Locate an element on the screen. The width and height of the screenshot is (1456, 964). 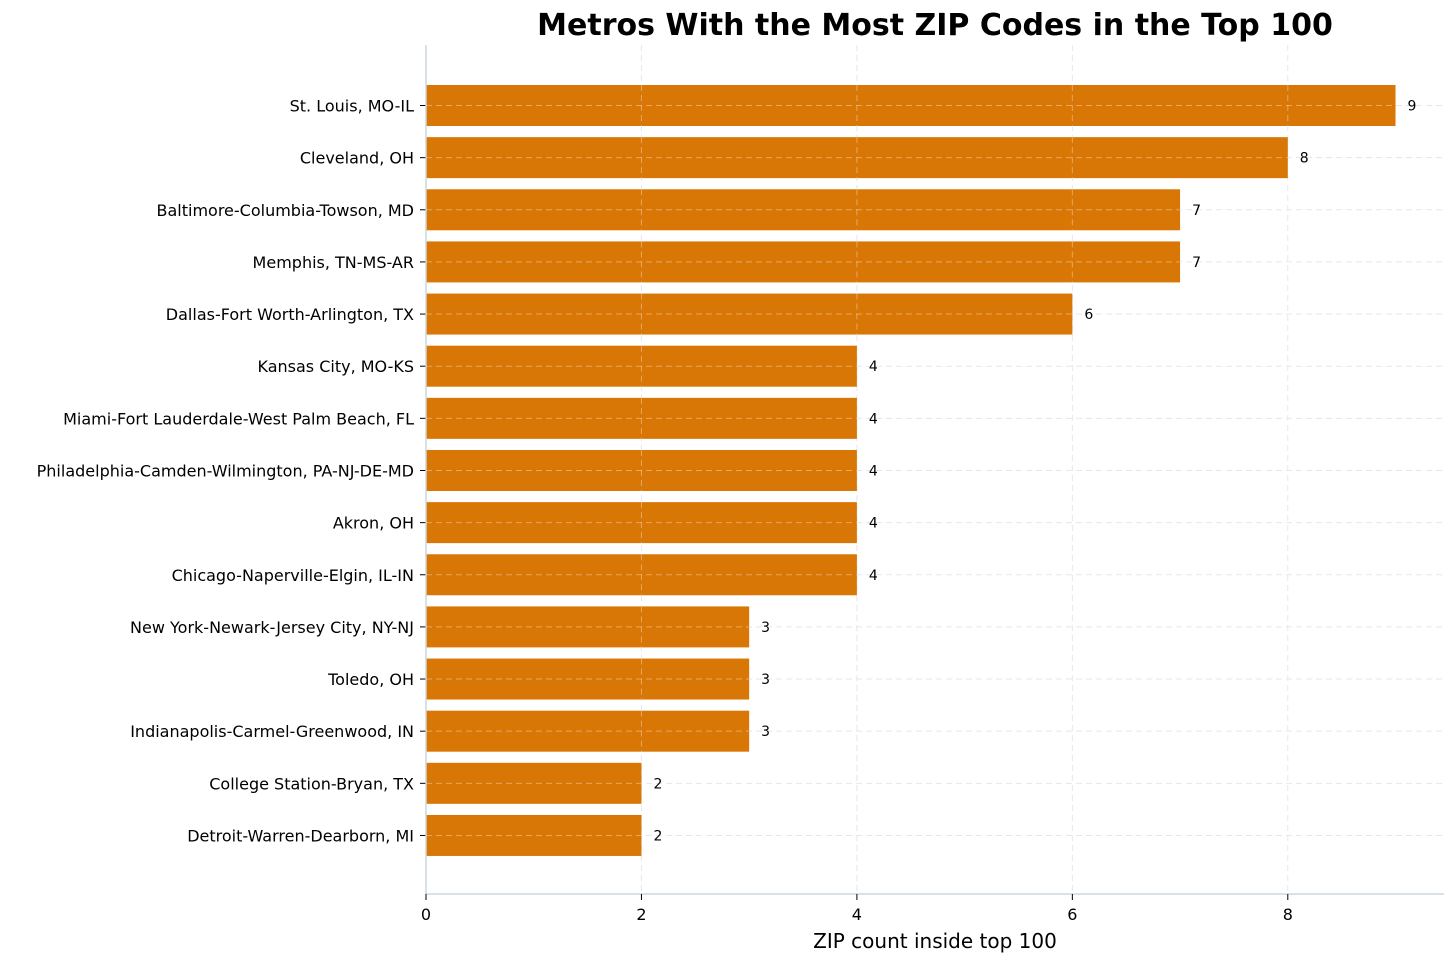
value-label: 9 is located at coordinates (1412, 107).